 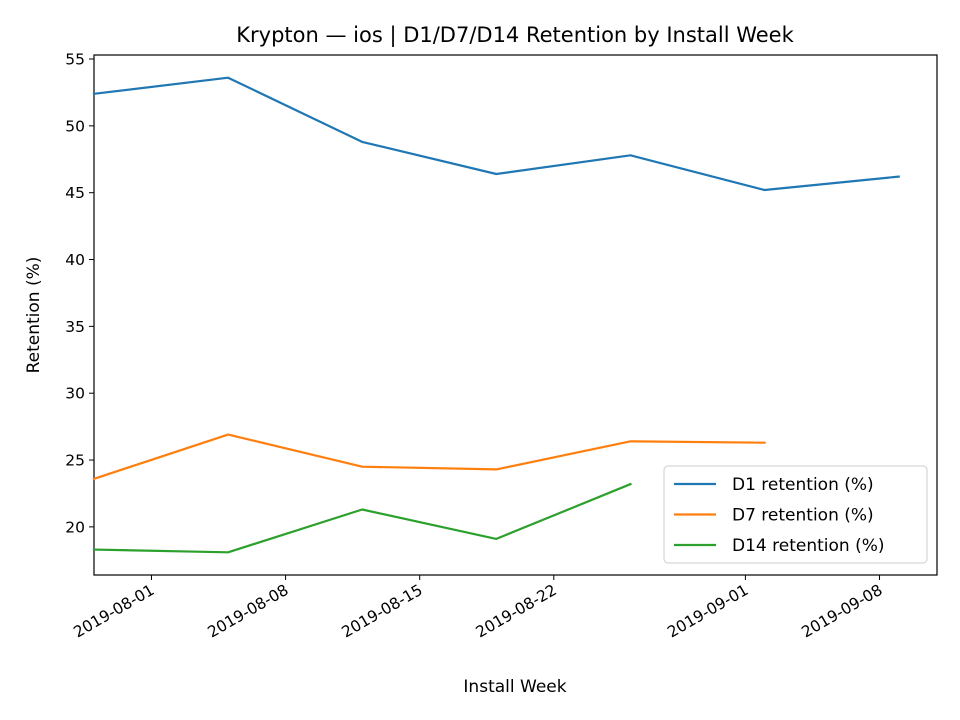 What do you see at coordinates (803, 516) in the screenshot?
I see `legend-label: D7 retention (%)` at bounding box center [803, 516].